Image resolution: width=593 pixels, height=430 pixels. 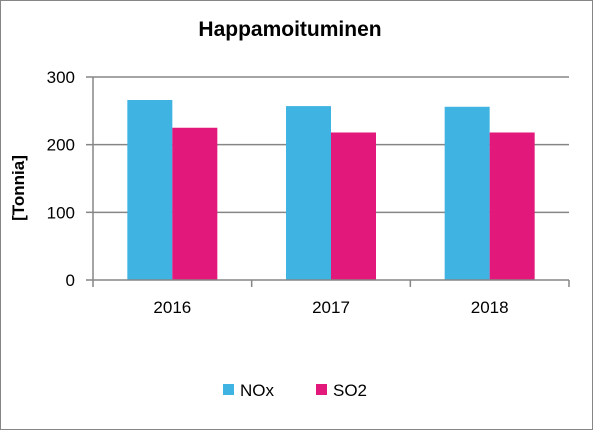 What do you see at coordinates (512, 206) in the screenshot?
I see `bar-so2-2018` at bounding box center [512, 206].